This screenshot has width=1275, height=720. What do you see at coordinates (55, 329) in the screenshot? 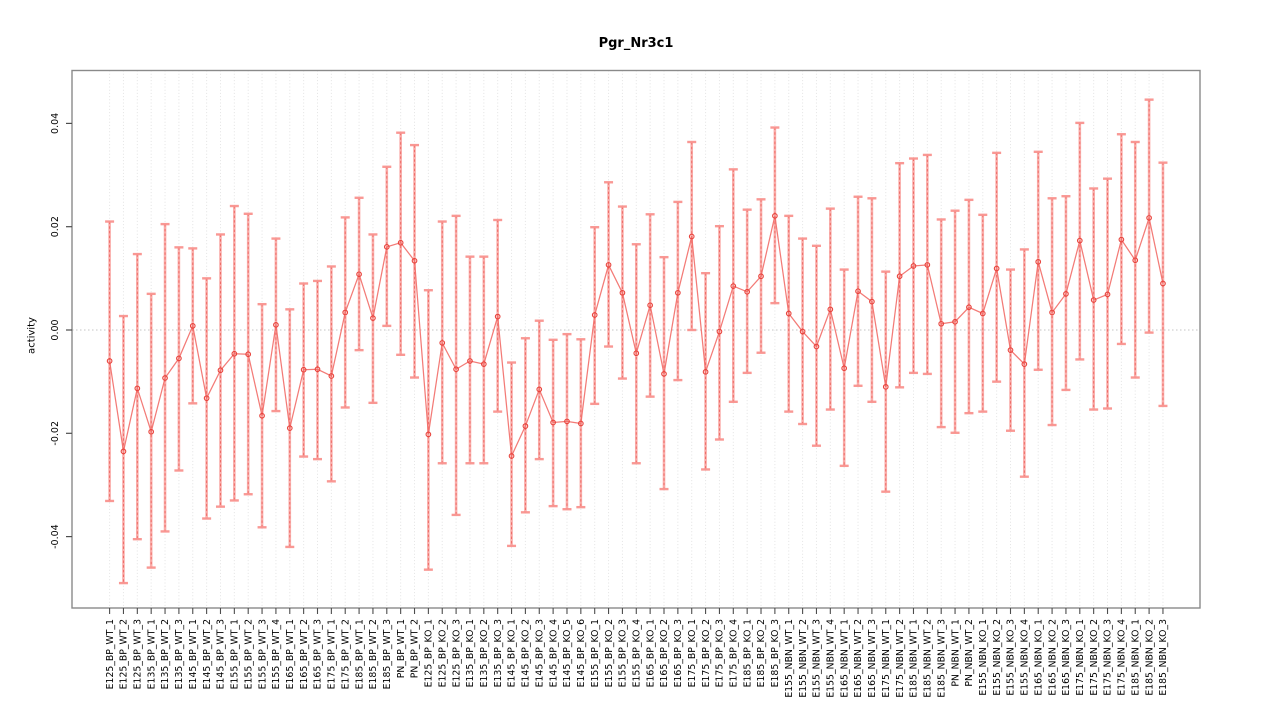
I see `y-tick-label: 0.00` at bounding box center [55, 329].